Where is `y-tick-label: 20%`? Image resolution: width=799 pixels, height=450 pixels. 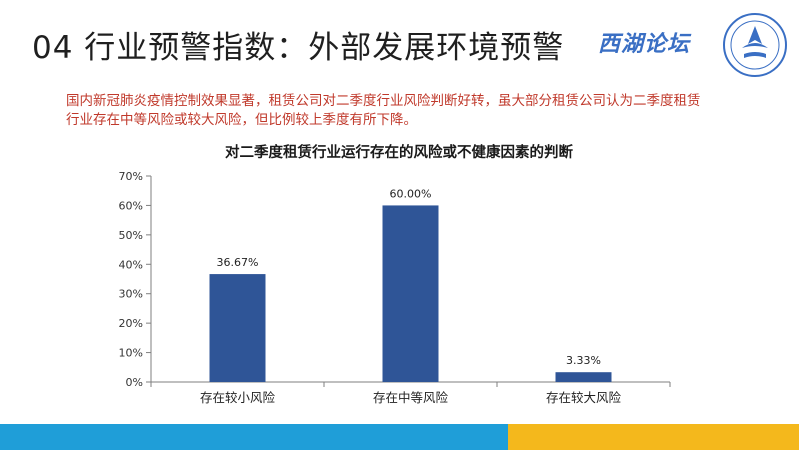
y-tick-label: 20% is located at coordinates (131, 323).